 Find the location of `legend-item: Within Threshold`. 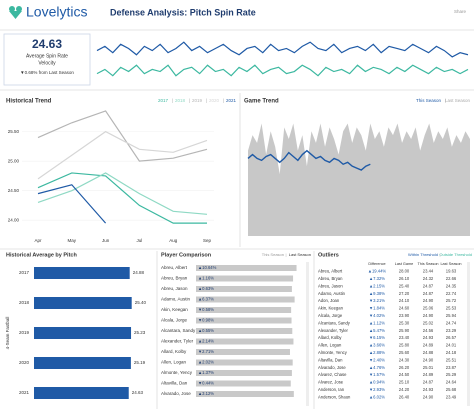

legend-item: Within Threshold is located at coordinates (423, 254).